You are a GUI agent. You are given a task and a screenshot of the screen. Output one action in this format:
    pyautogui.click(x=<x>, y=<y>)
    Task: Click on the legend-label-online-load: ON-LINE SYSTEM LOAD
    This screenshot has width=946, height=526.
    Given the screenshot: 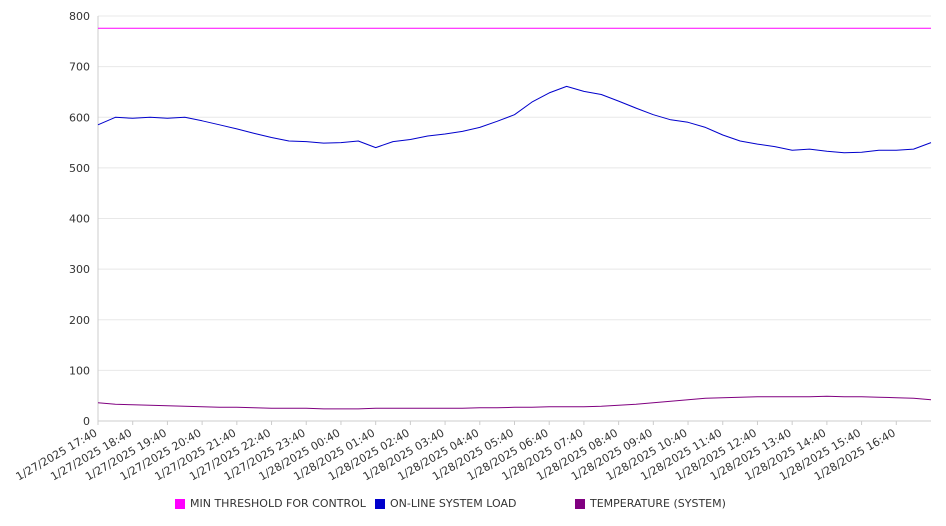 What is the action you would take?
    pyautogui.click(x=453, y=503)
    